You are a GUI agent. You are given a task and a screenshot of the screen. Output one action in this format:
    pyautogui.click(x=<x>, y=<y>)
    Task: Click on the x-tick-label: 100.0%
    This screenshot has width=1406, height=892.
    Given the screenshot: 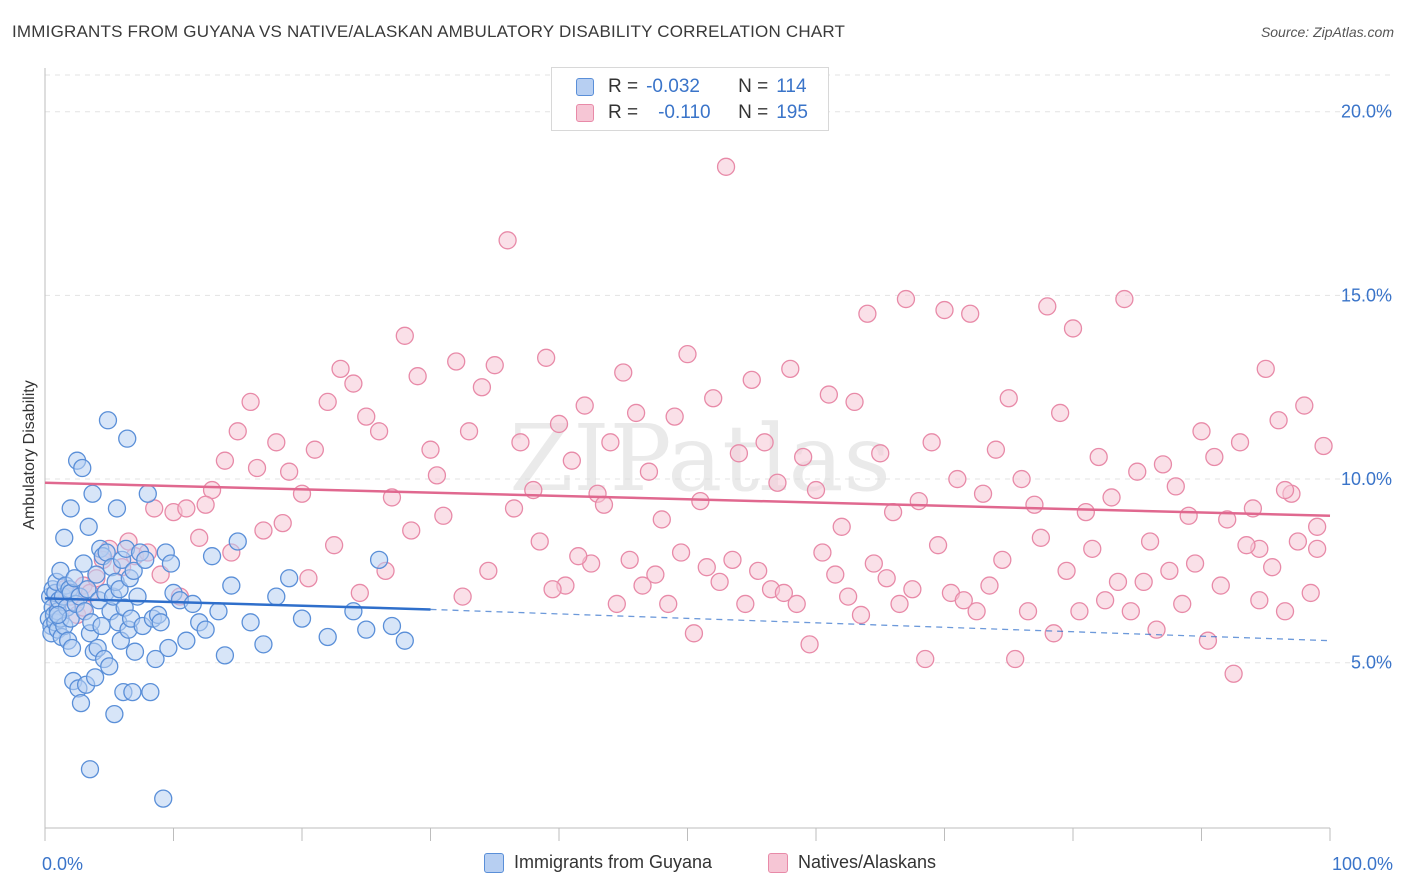 What is the action you would take?
    pyautogui.click(x=1362, y=864)
    